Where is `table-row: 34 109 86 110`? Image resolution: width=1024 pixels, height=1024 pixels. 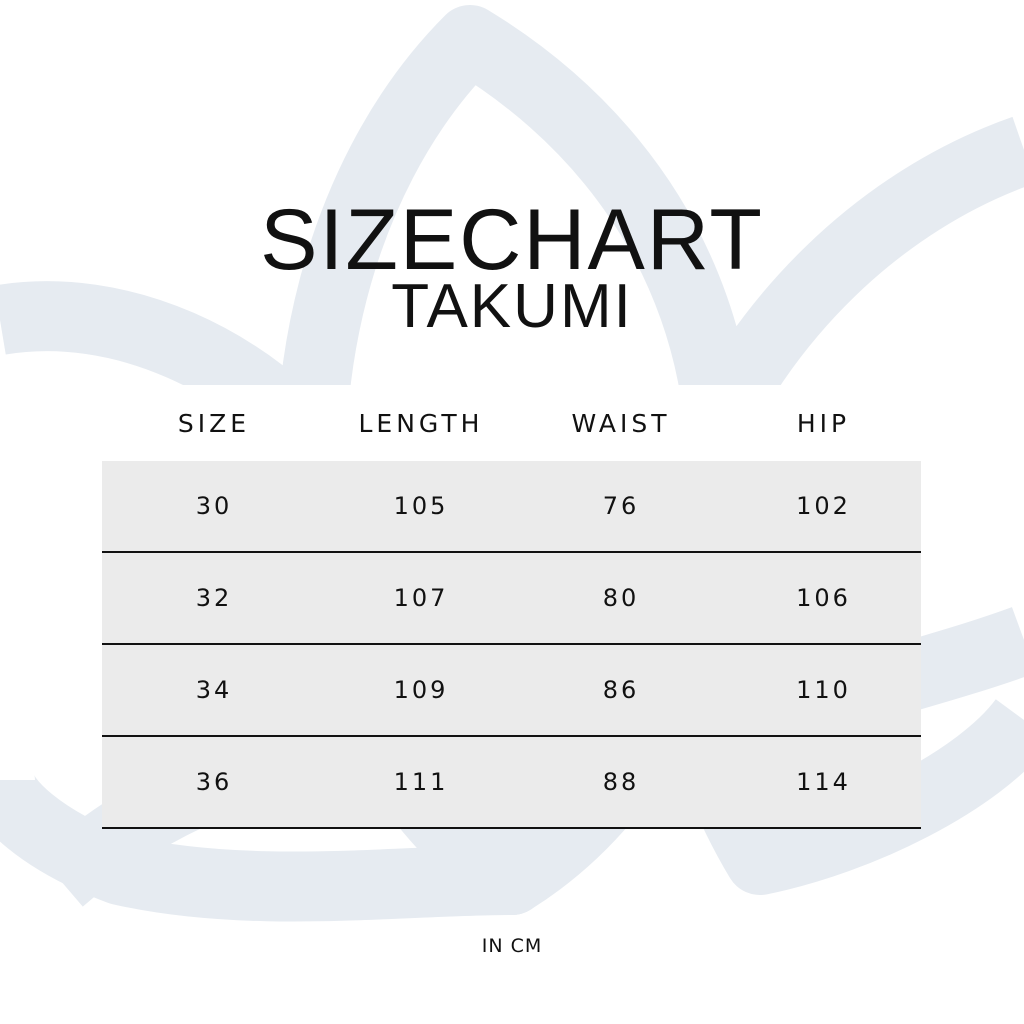 table-row: 34 109 86 110 is located at coordinates (511, 691).